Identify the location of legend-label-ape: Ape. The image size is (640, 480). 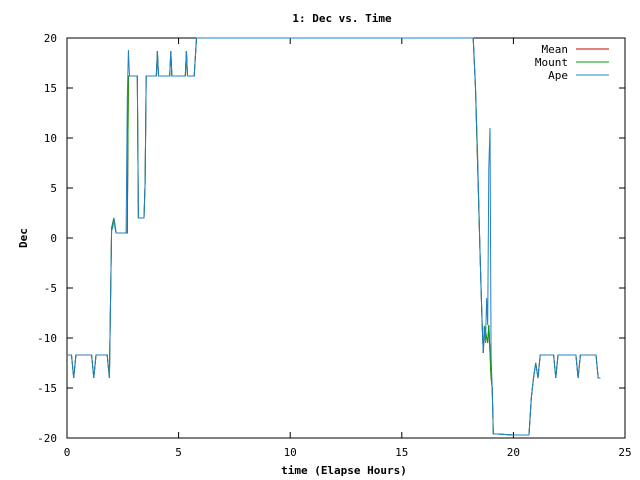
(558, 75).